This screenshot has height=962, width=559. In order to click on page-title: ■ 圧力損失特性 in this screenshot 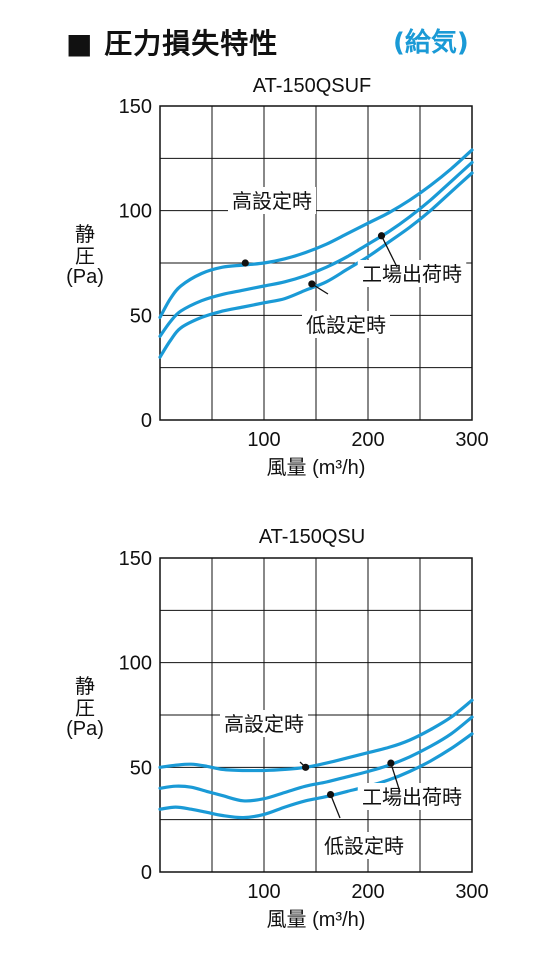, I will do `click(172, 43)`.